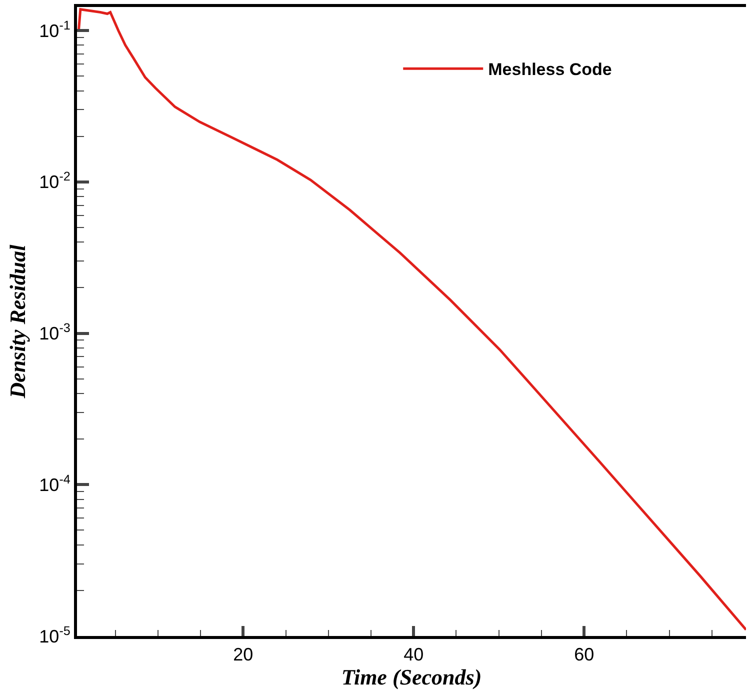 The width and height of the screenshot is (749, 691). What do you see at coordinates (54, 332) in the screenshot?
I see `y-tick-label: 10$^{-3}$` at bounding box center [54, 332].